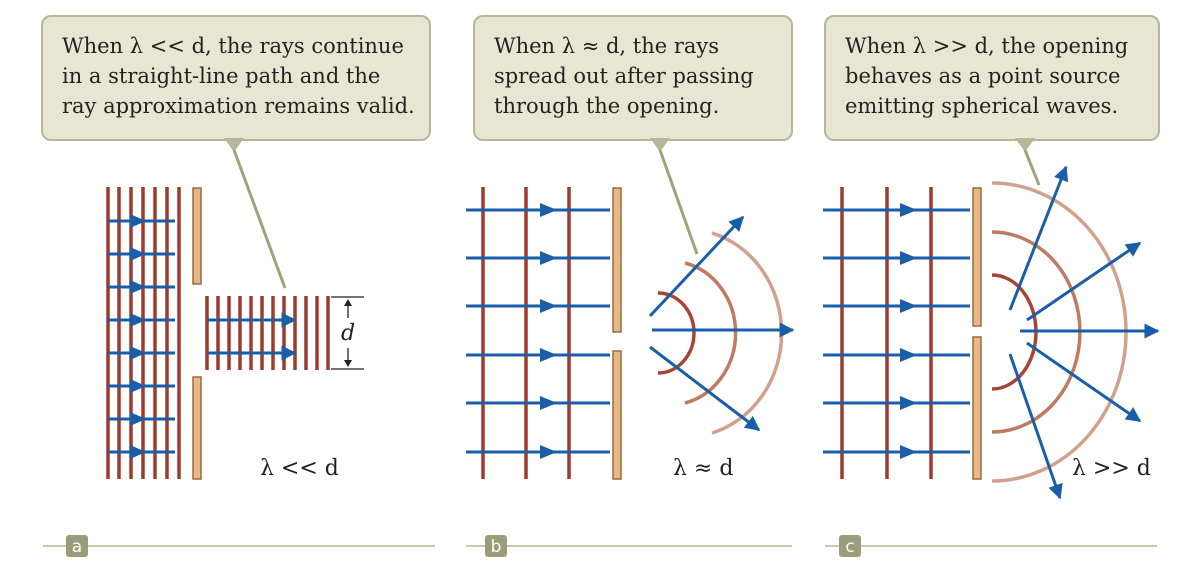 This screenshot has width=1198, height=569. What do you see at coordinates (1025, 145) in the screenshot?
I see `callout-tail-c` at bounding box center [1025, 145].